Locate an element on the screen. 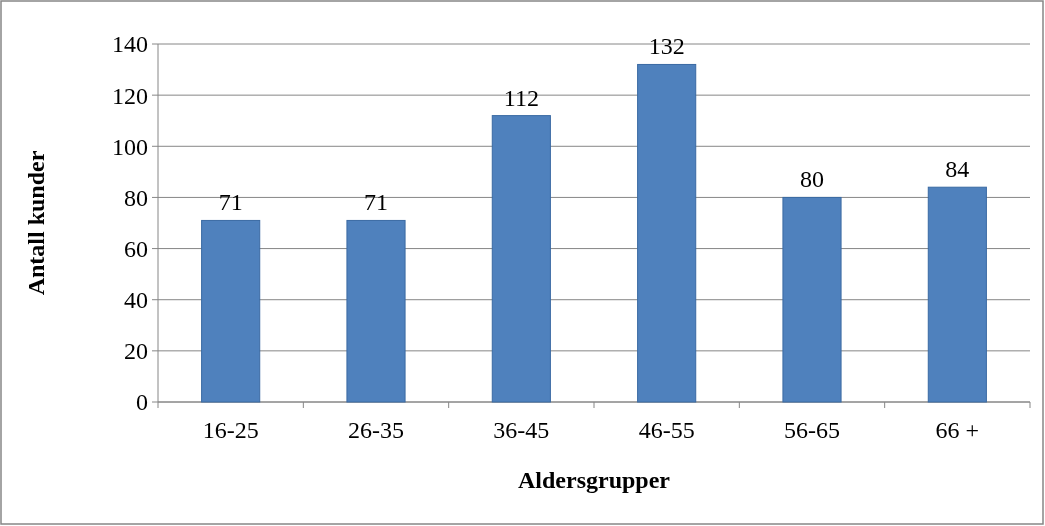 This screenshot has height=526, width=1045. x-tick-label: 26-35 is located at coordinates (376, 430).